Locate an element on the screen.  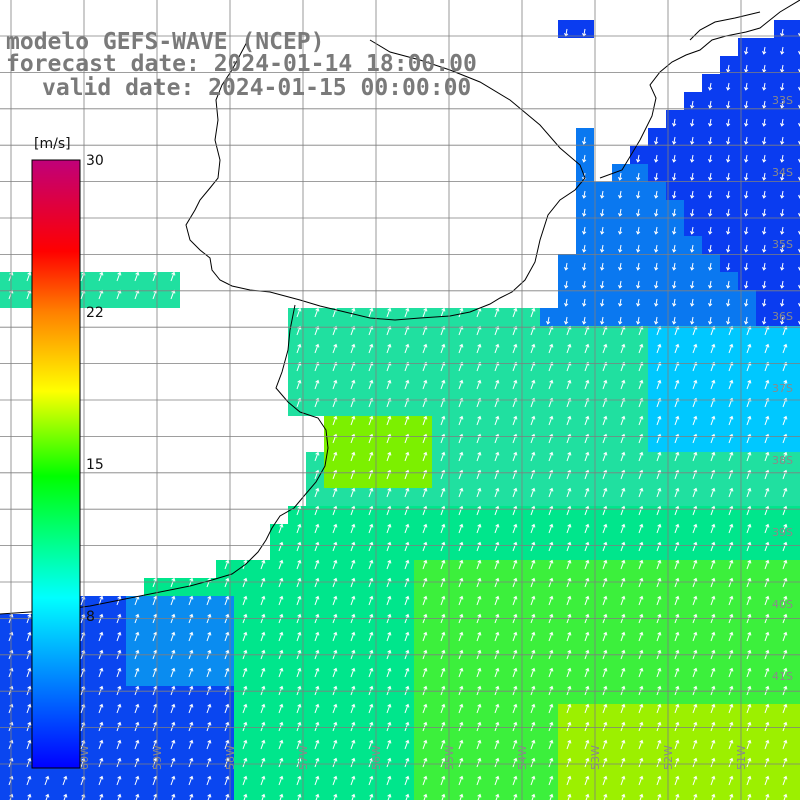
longitude-label: 53W is located at coordinates (595, 757).